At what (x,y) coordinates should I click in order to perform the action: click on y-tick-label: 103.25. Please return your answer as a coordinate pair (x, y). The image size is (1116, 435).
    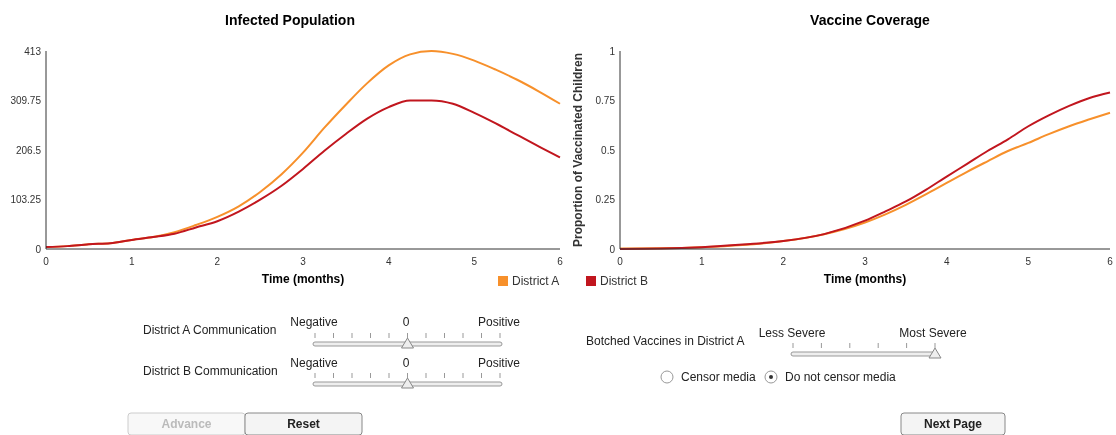
    Looking at the image, I should click on (26, 199).